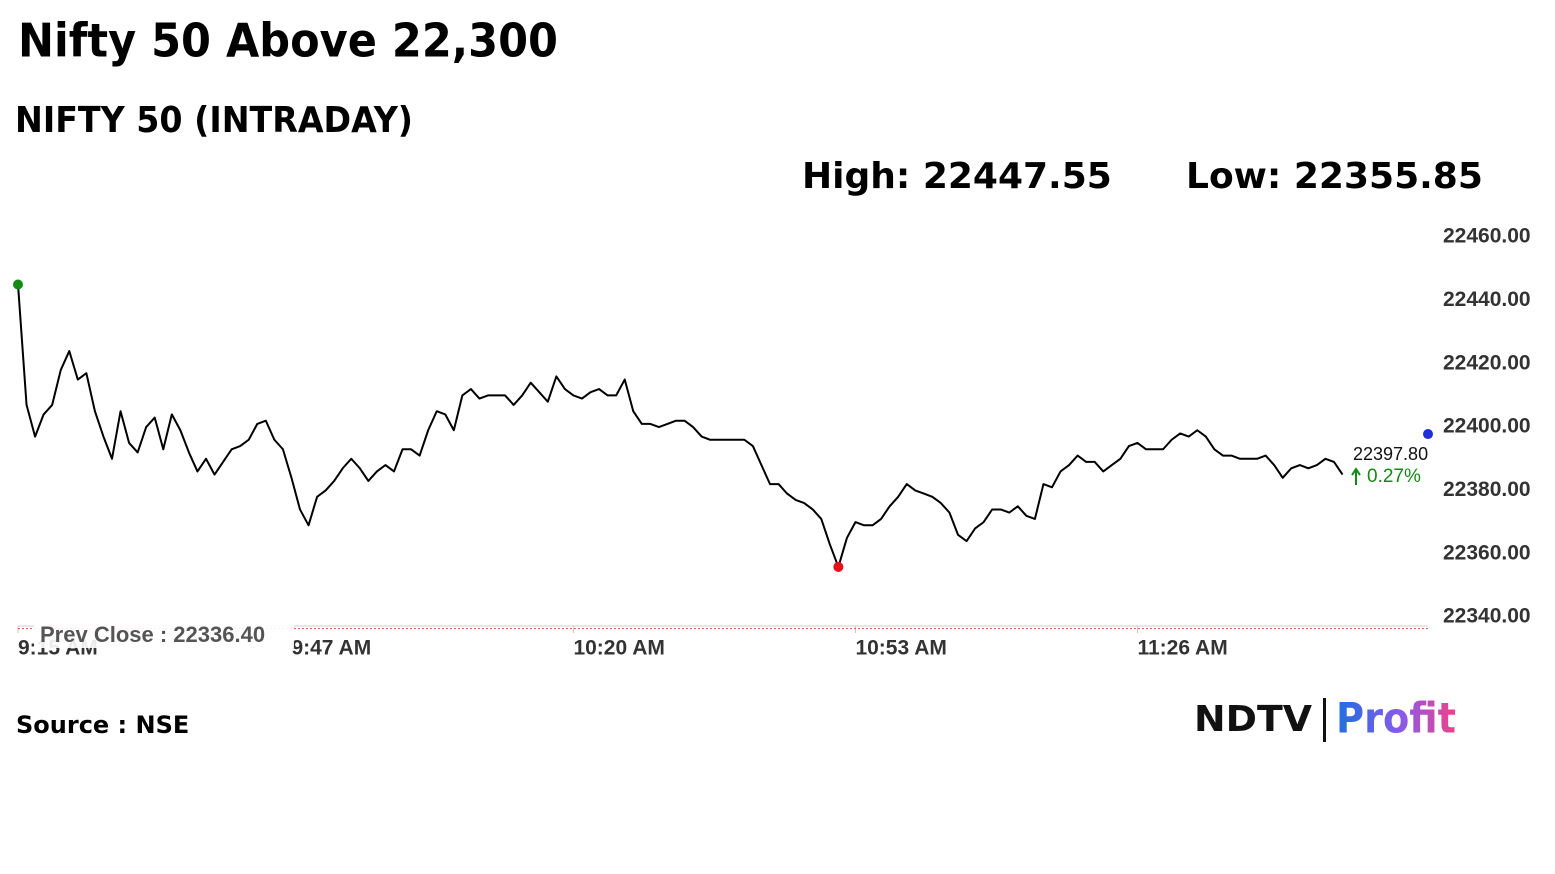 This screenshot has height=874, width=1555. Describe the element at coordinates (1487, 489) in the screenshot. I see `y-tick-label: 22380.00` at that location.